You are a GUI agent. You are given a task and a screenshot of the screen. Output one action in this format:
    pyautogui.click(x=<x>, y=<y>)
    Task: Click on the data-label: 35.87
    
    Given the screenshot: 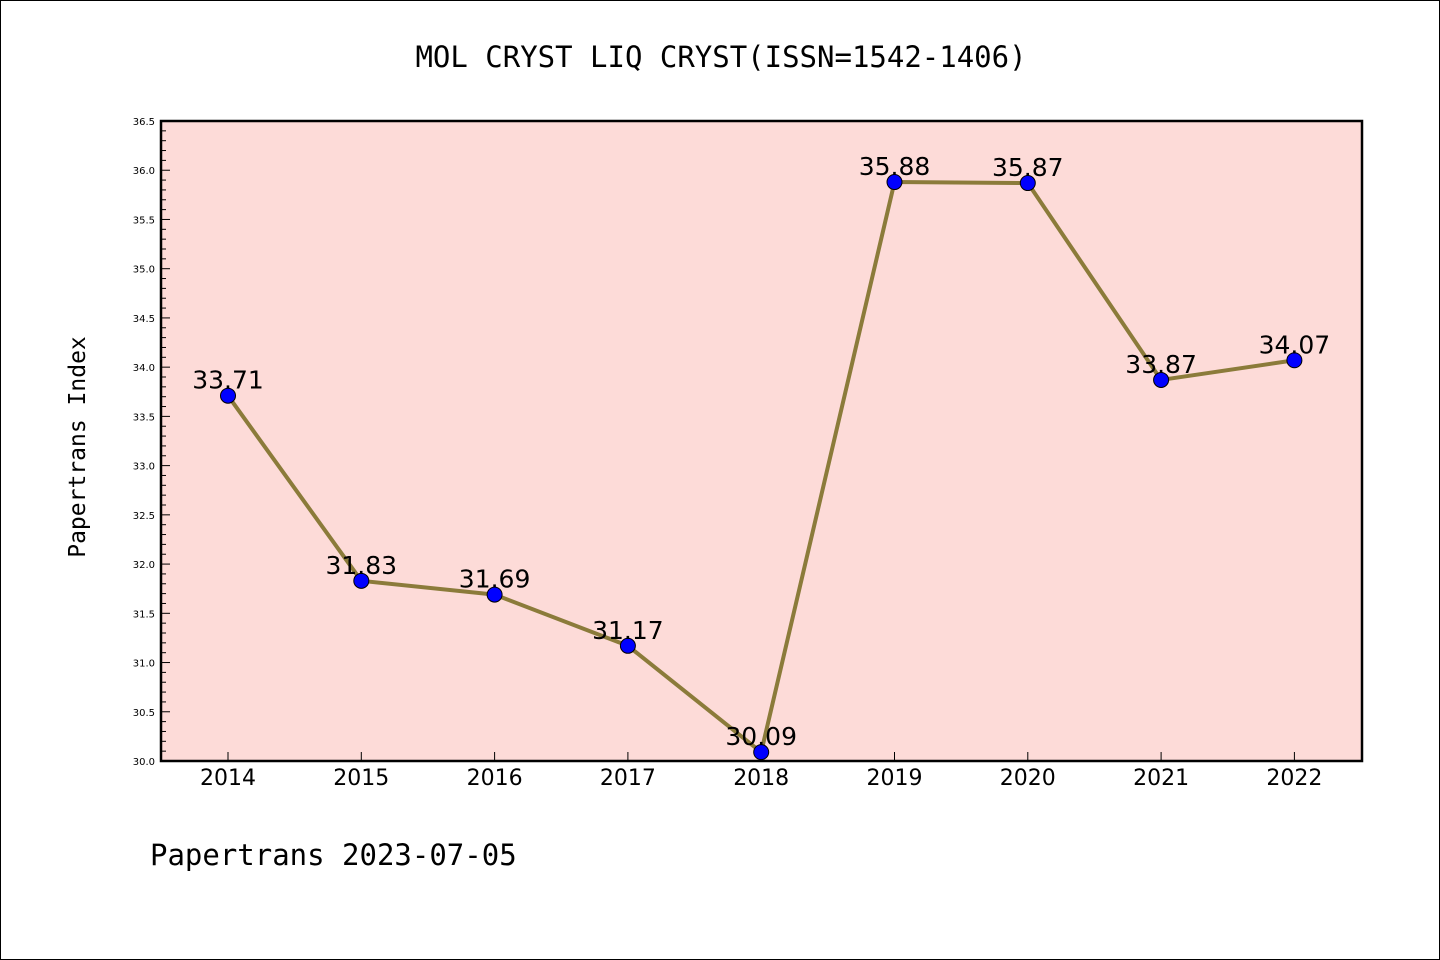 What is the action you would take?
    pyautogui.click(x=1028, y=167)
    